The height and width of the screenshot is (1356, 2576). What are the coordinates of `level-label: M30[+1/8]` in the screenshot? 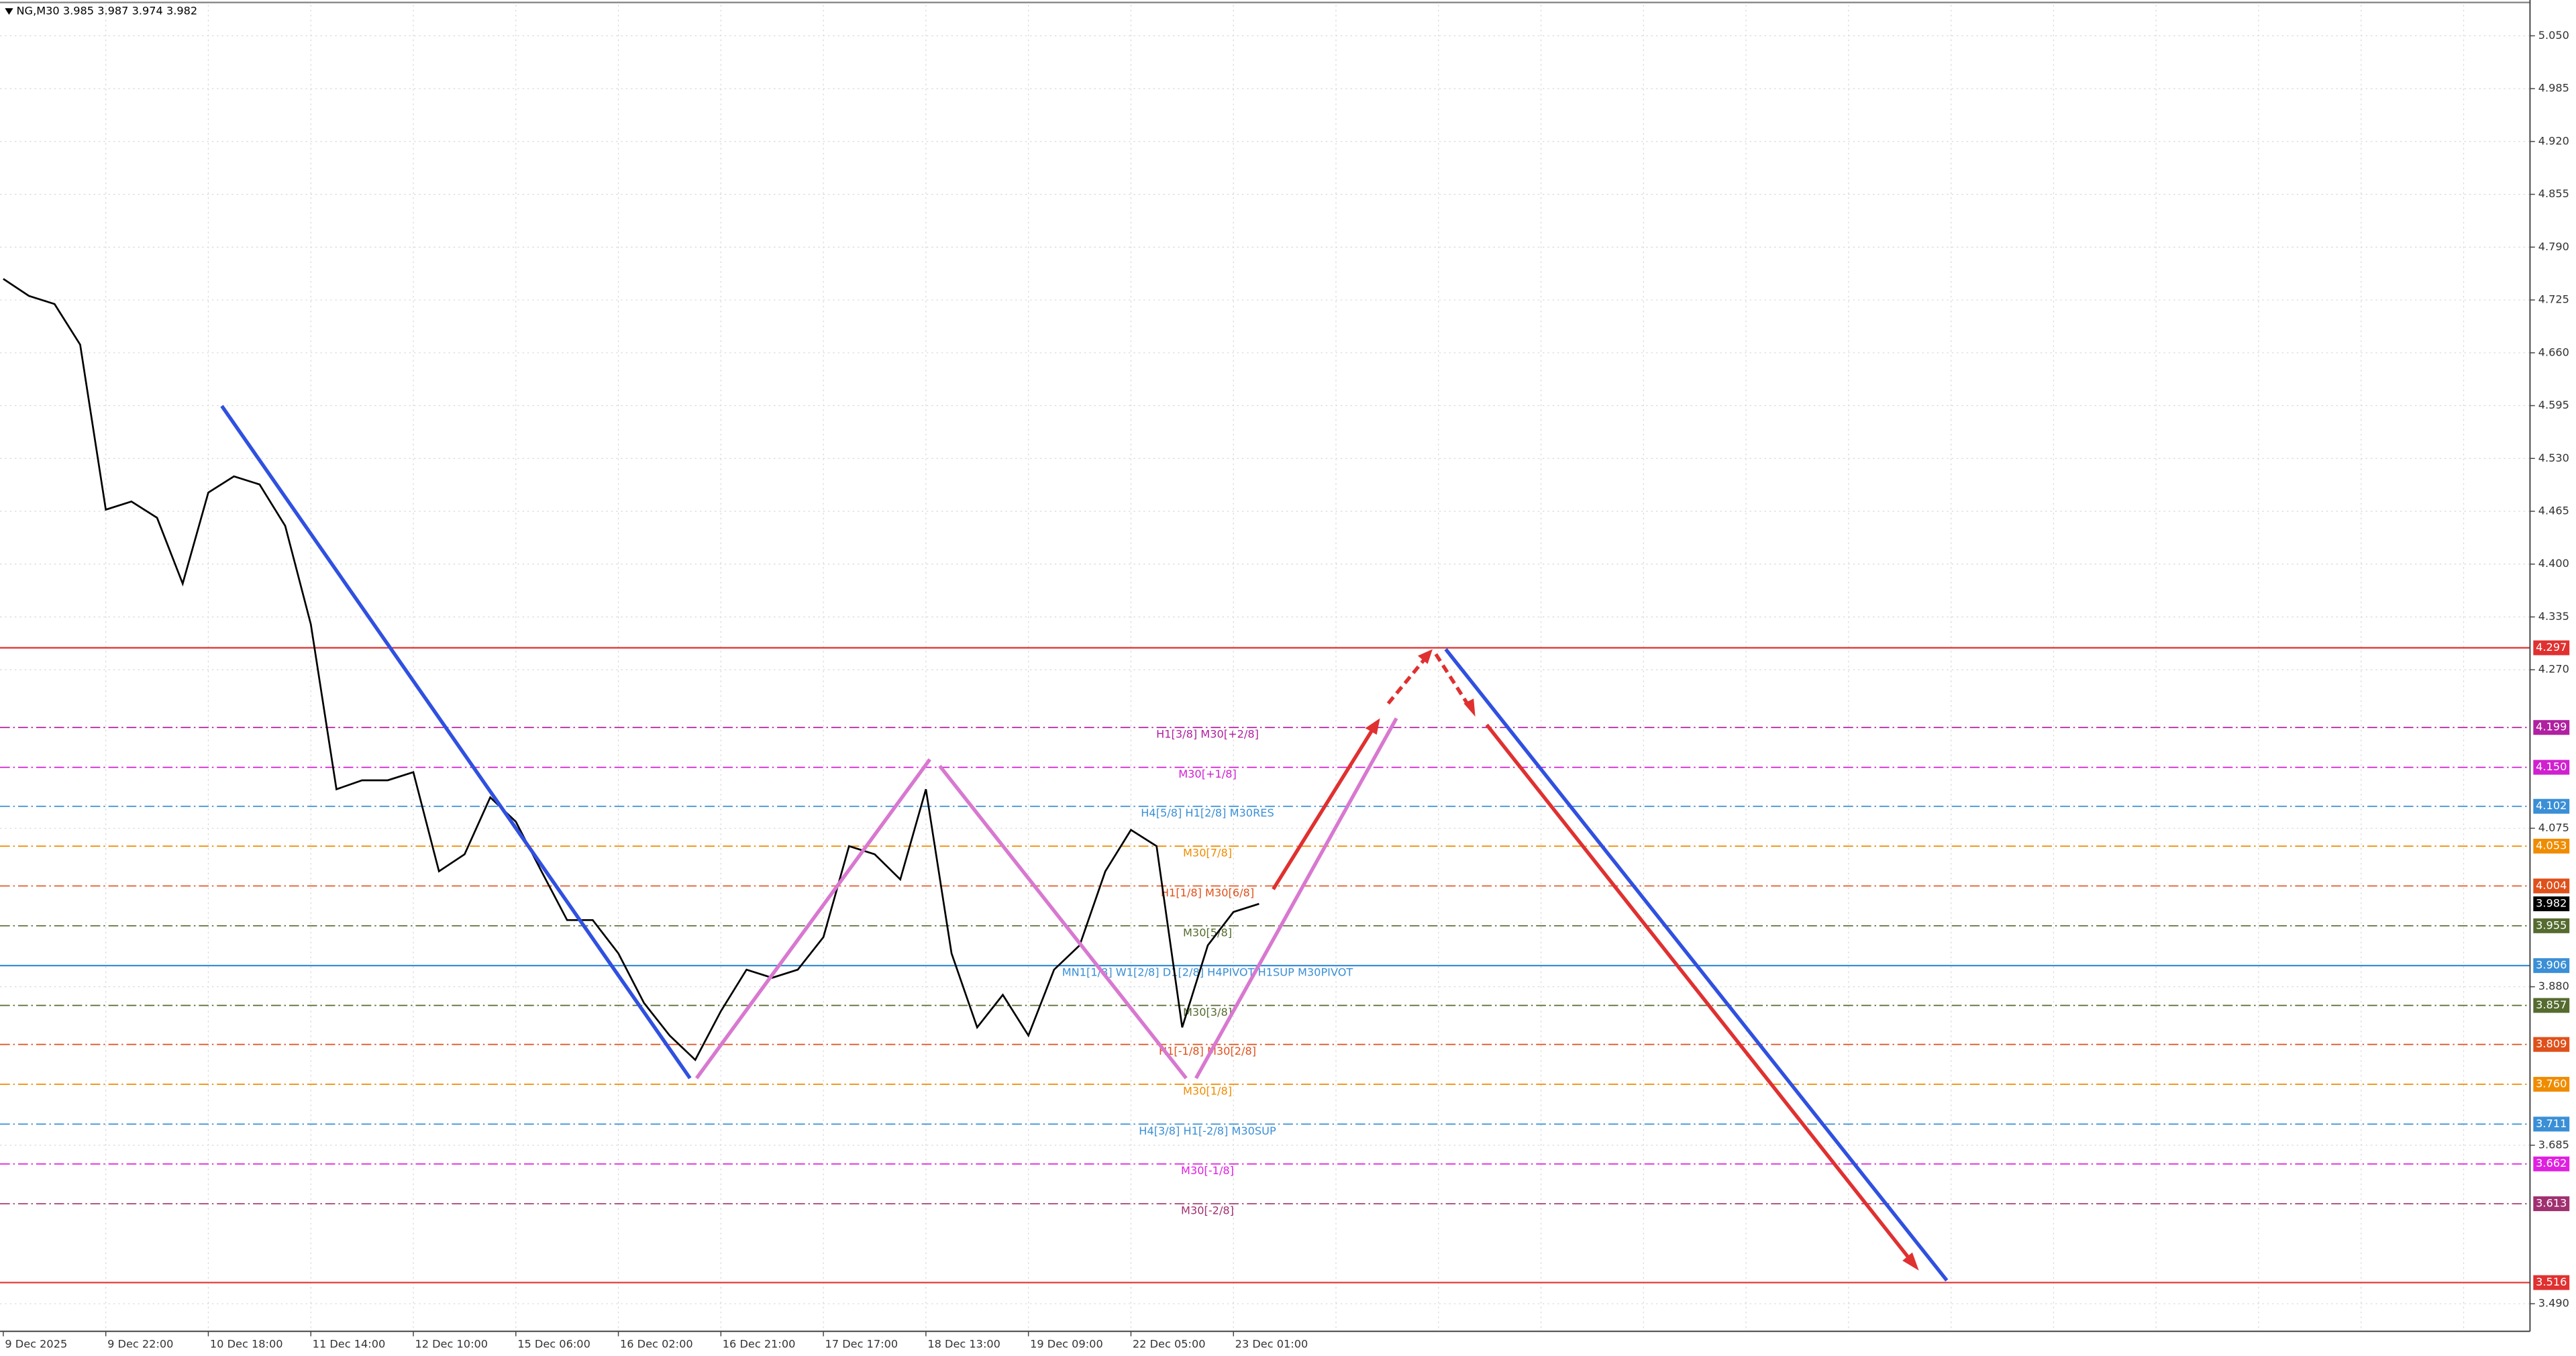 It's located at (1207, 774).